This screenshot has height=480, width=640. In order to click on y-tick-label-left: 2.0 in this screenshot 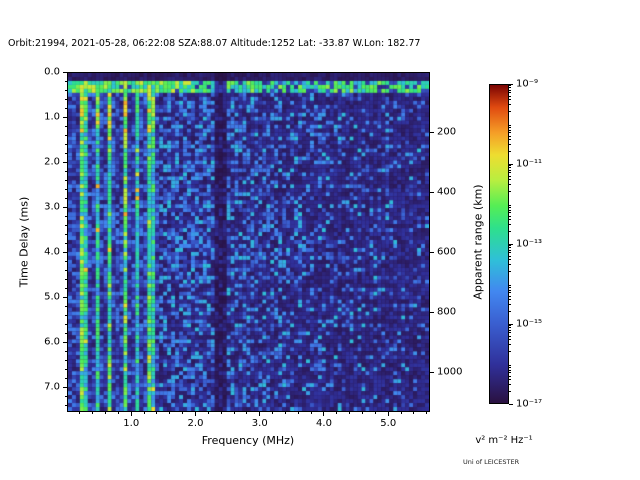, I will do `click(52, 162)`.